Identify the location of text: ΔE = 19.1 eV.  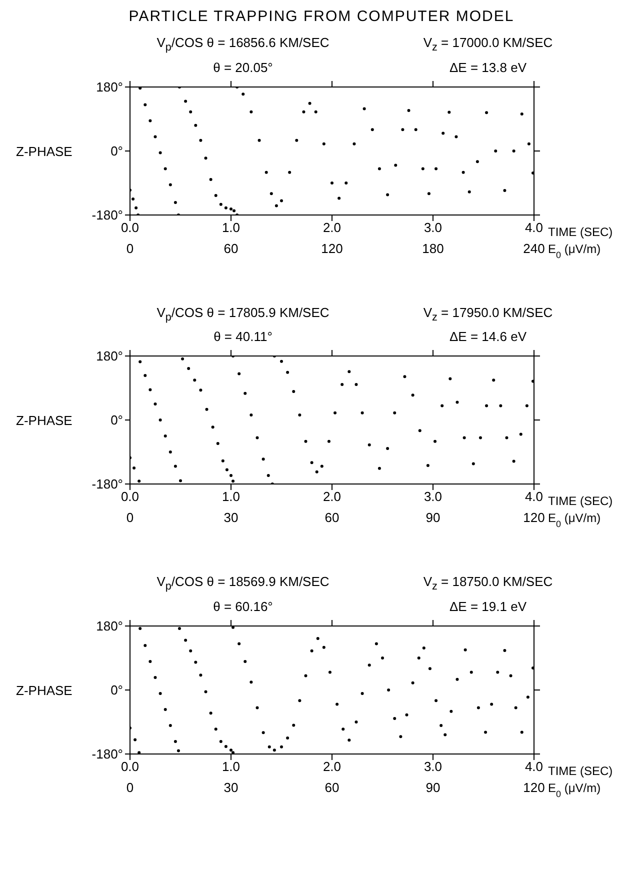
(488, 607).